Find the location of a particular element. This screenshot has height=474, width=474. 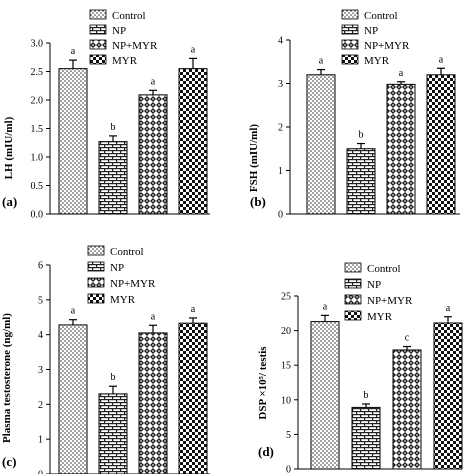

y-tick-label: 2.5 is located at coordinates (37, 72).